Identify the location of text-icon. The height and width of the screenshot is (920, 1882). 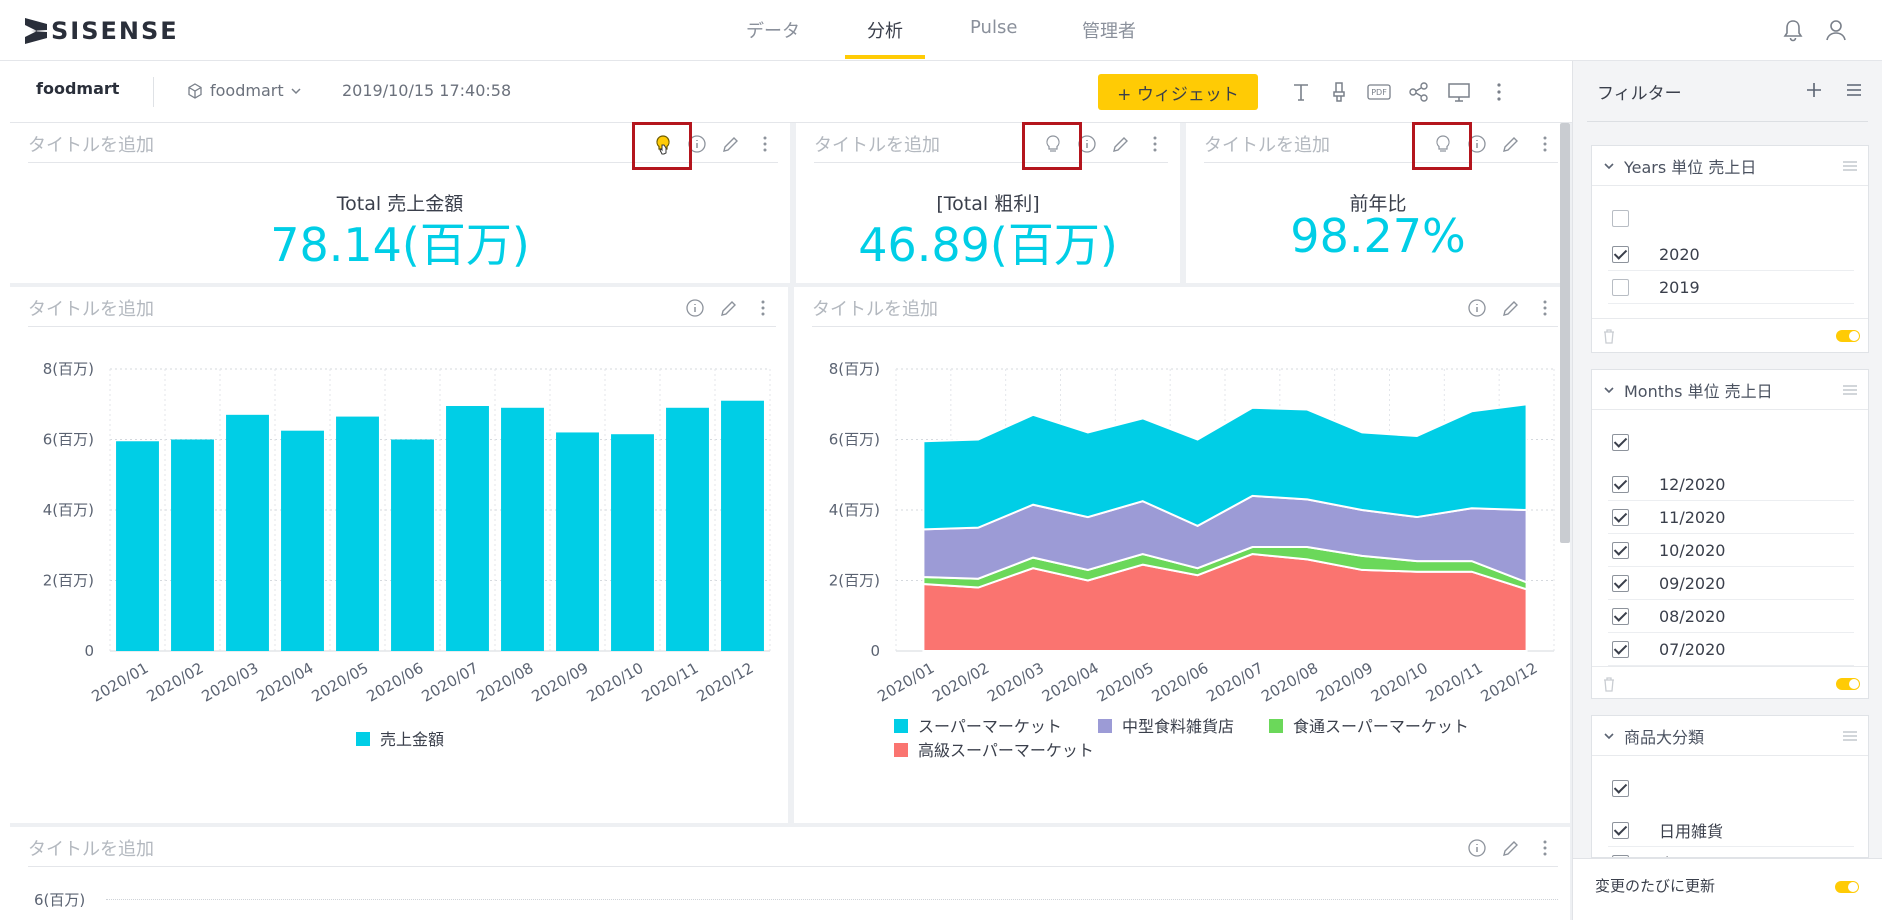
(1301, 92).